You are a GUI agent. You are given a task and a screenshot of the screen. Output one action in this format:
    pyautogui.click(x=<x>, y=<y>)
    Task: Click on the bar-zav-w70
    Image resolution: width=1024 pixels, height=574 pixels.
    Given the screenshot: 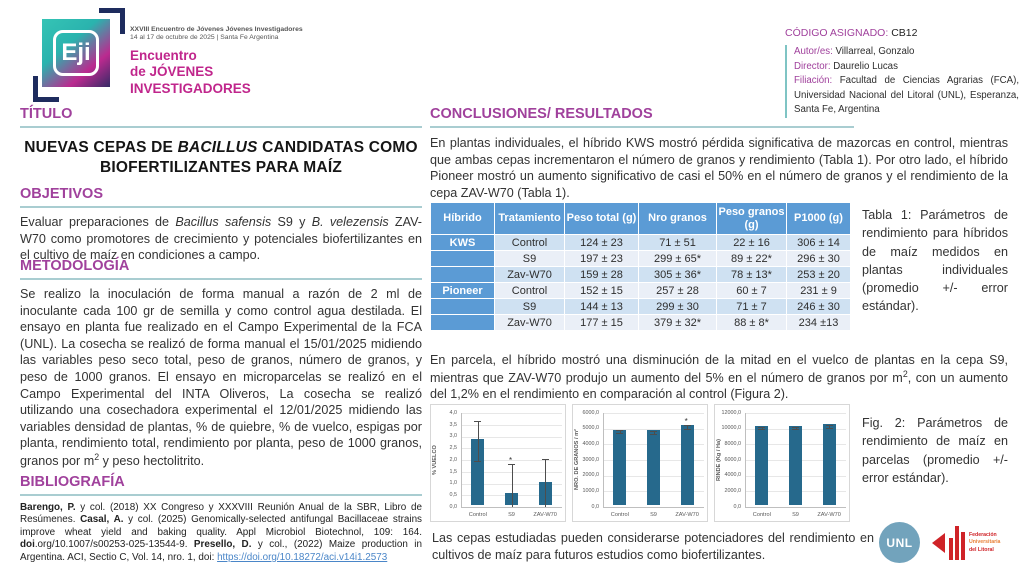 What is the action you would take?
    pyautogui.click(x=829, y=464)
    